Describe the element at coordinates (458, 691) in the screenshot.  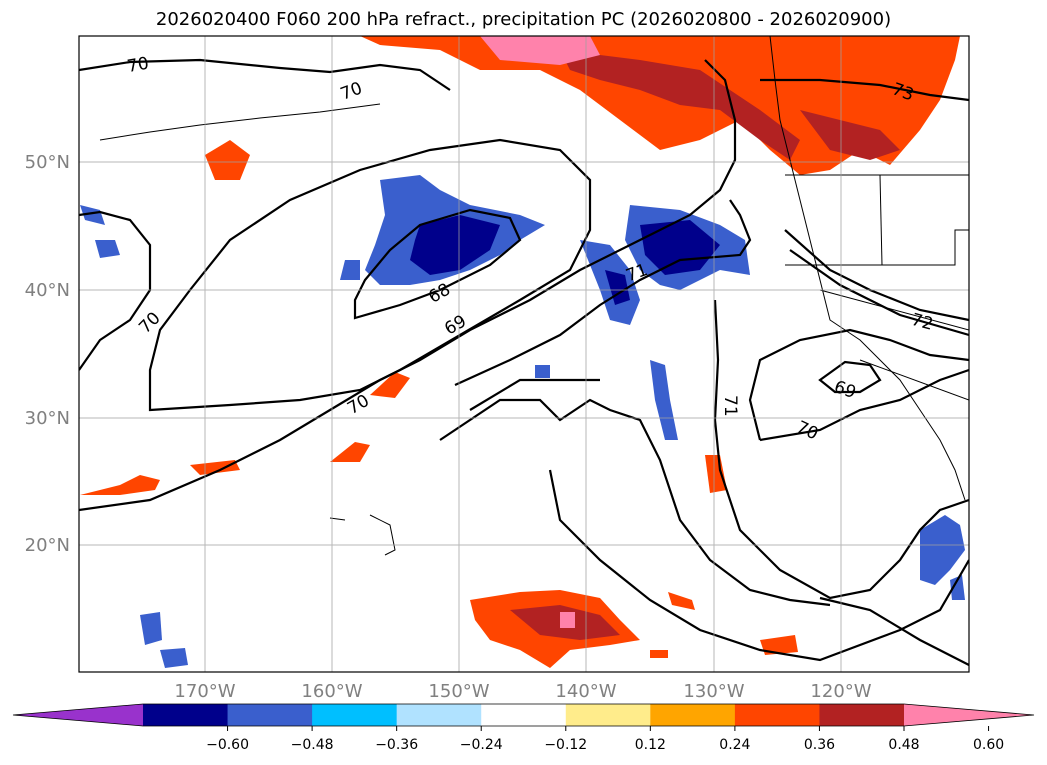
I see `lon-label: 150°W` at that location.